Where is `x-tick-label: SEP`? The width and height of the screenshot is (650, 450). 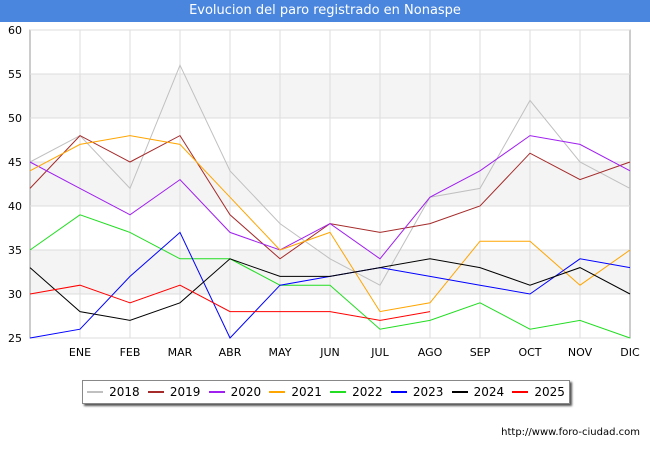 x-tick-label: SEP is located at coordinates (480, 352).